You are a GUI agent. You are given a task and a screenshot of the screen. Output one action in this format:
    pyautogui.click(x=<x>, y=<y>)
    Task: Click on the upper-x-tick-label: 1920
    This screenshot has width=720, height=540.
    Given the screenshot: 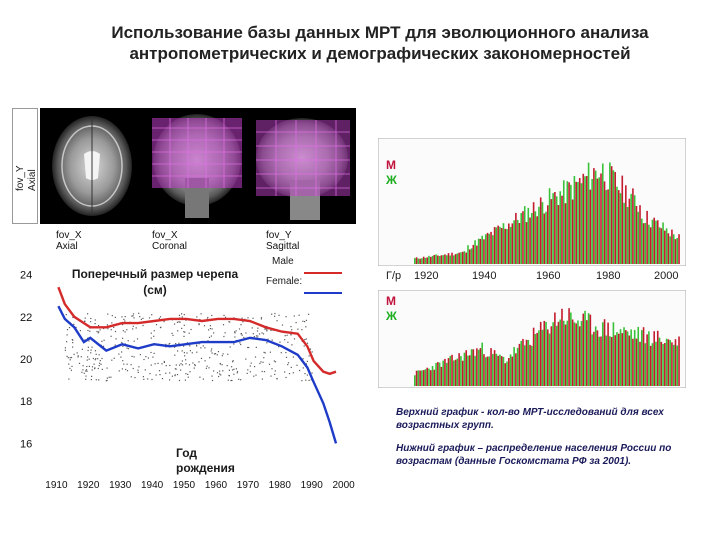 What is the action you would take?
    pyautogui.click(x=426, y=276)
    